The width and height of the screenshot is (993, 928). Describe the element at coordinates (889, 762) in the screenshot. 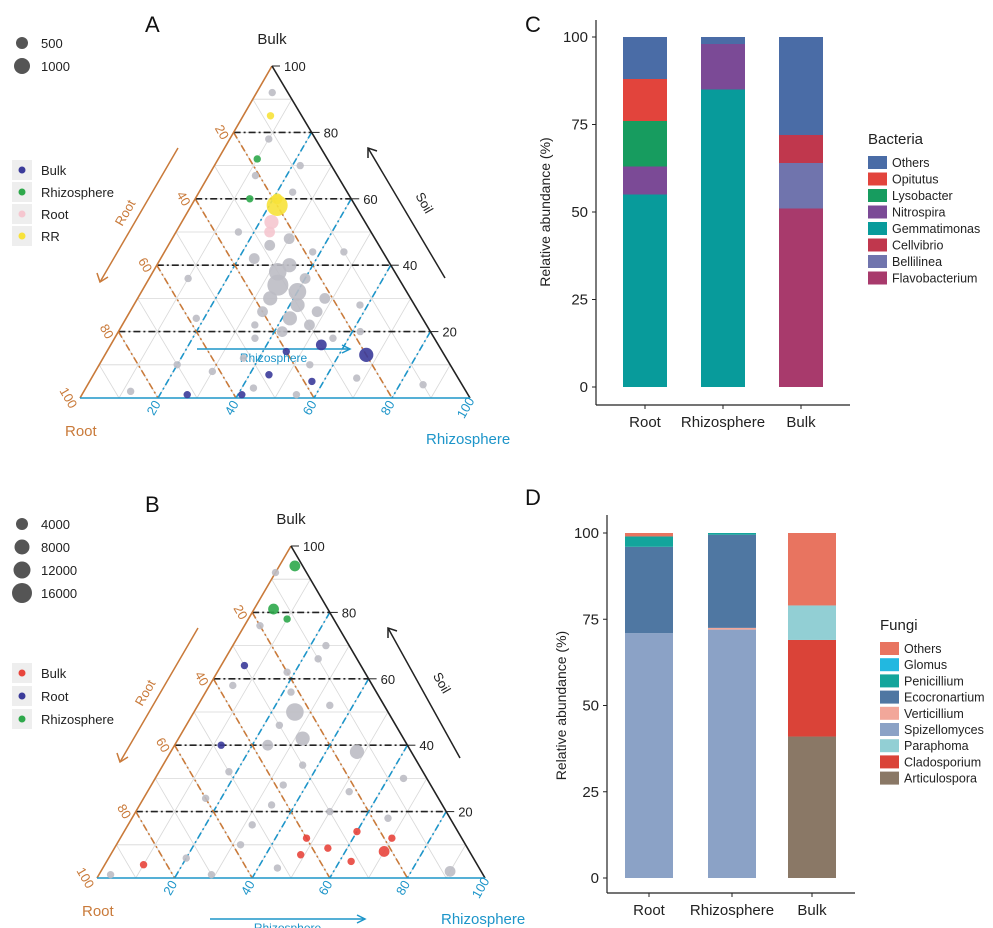

I see `legend-swatch-cladosporium` at that location.